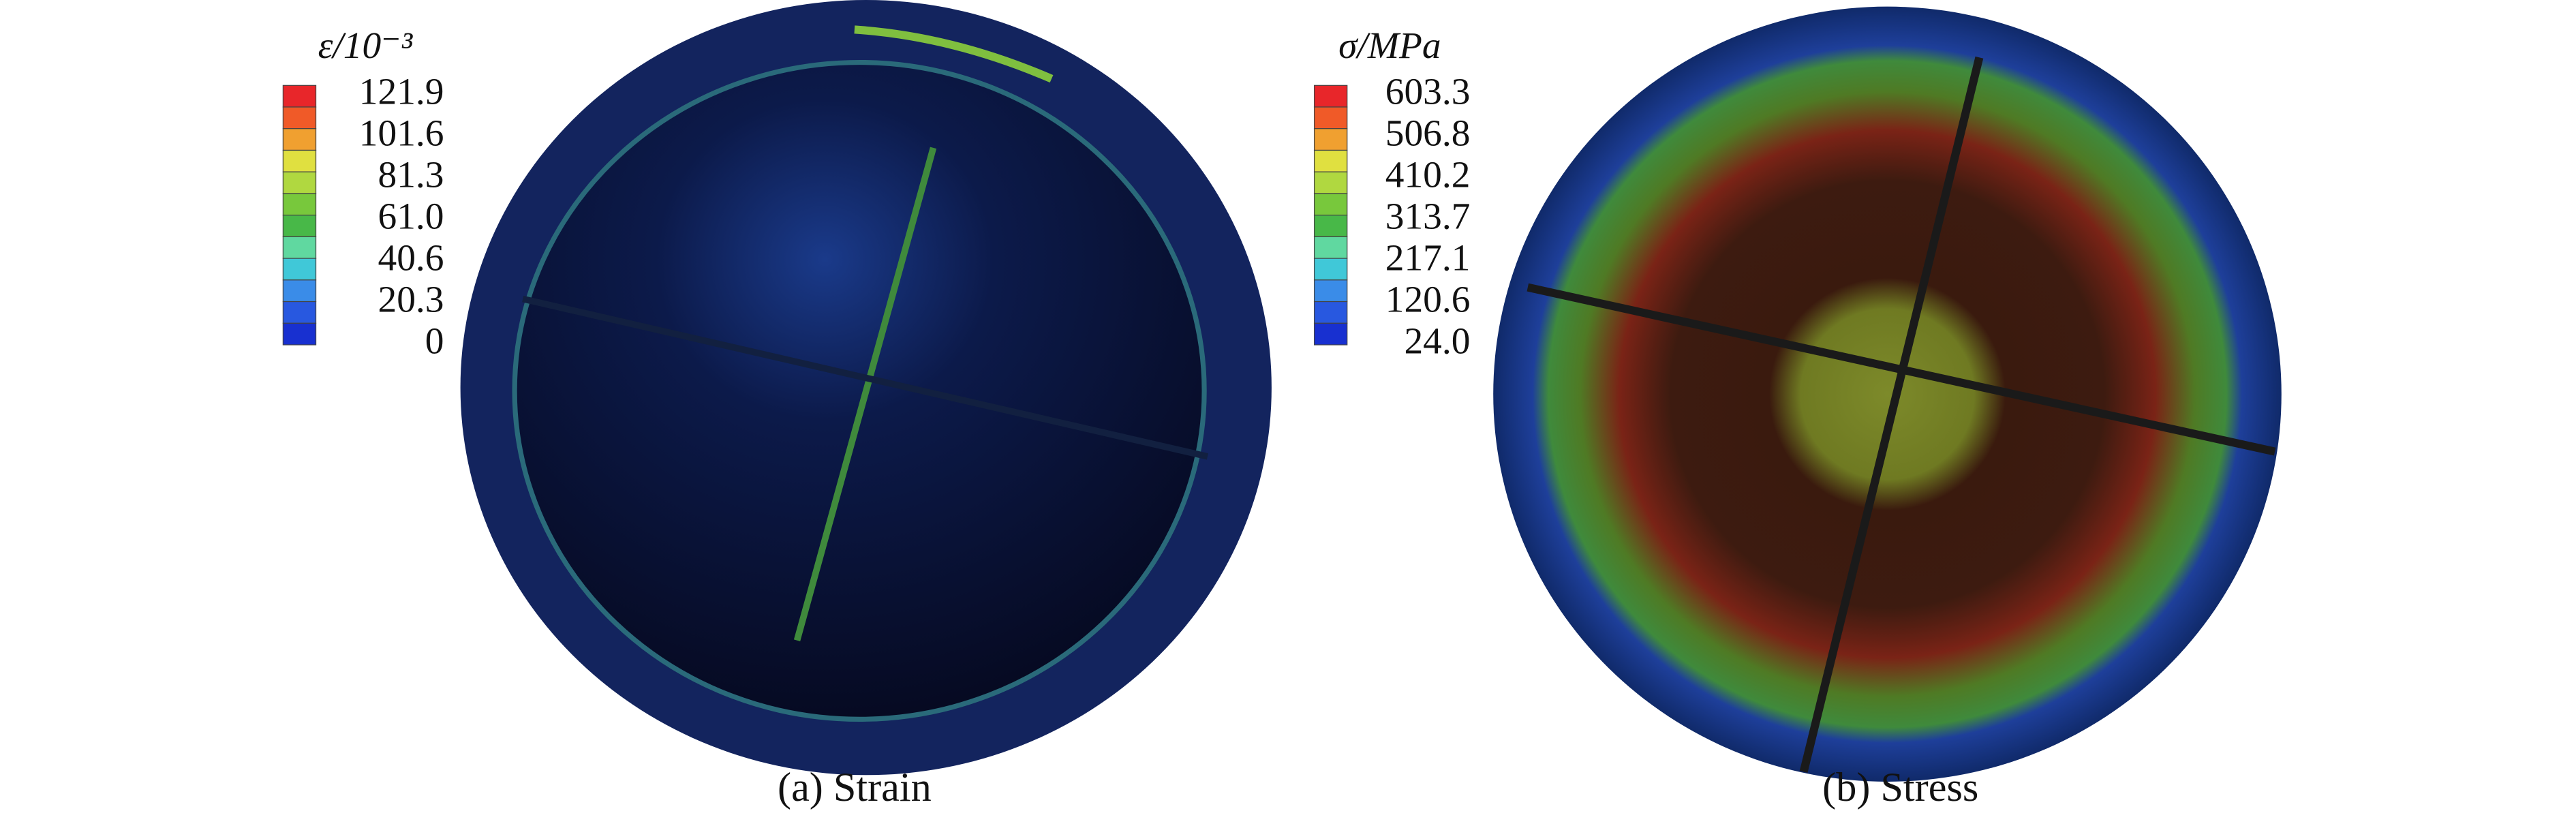  Describe the element at coordinates (1428, 299) in the screenshot. I see `legend-label: 120.6` at that location.